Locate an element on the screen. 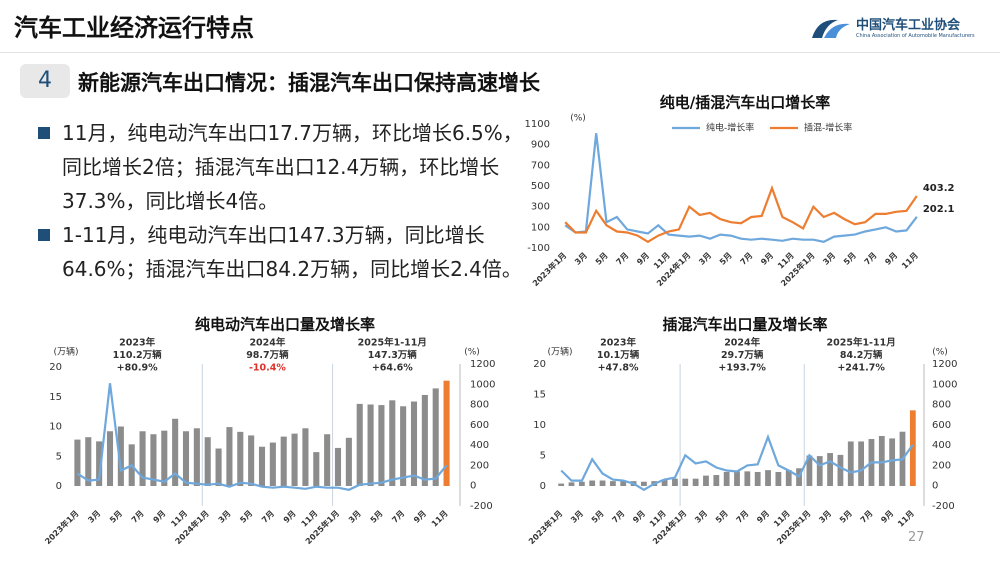  annotation: +80.9% is located at coordinates (137, 368).